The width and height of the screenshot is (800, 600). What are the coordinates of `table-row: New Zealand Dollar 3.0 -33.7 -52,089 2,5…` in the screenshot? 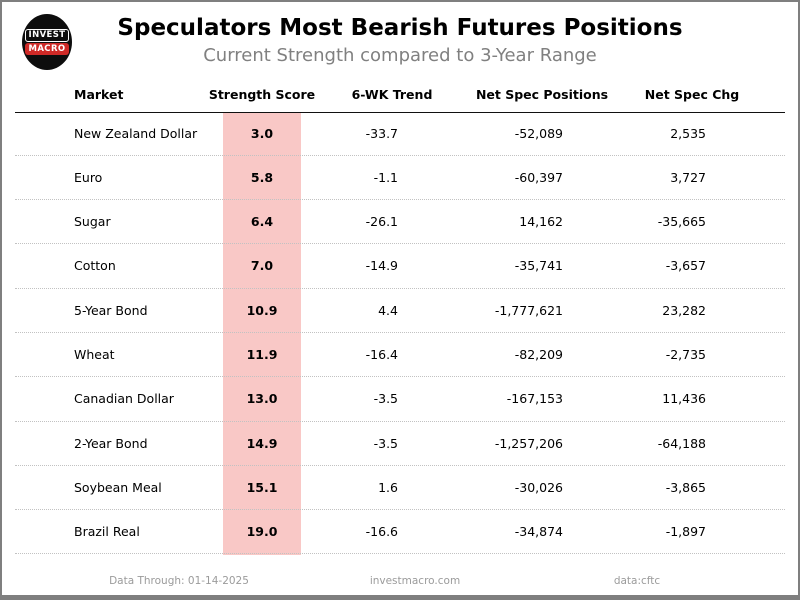 It's located at (400, 134).